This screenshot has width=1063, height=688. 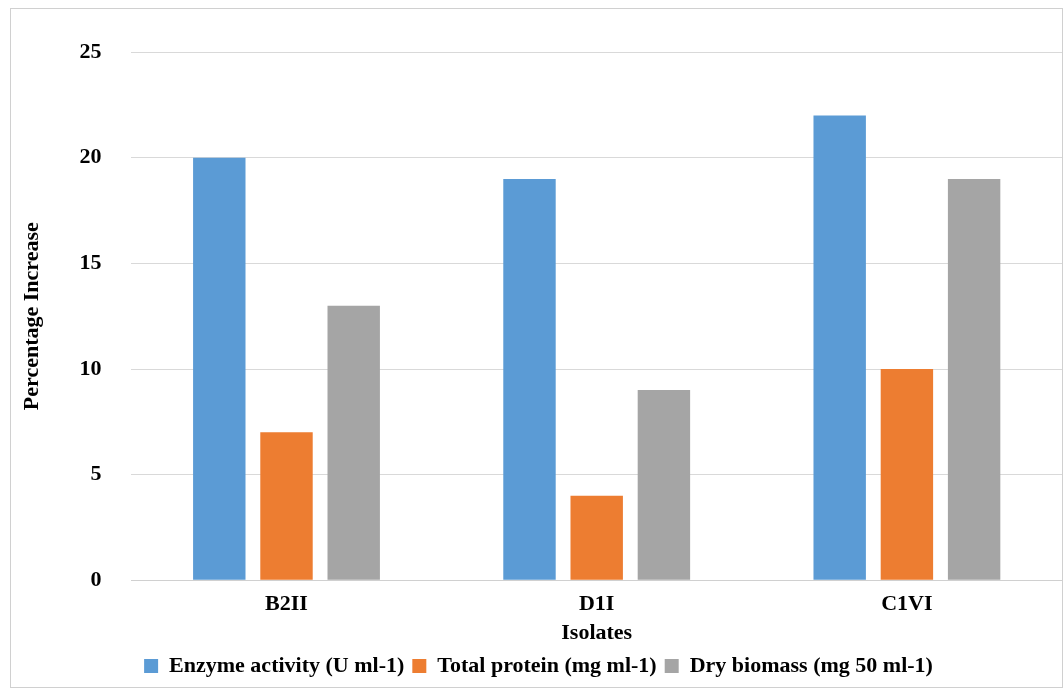 What do you see at coordinates (597, 632) in the screenshot?
I see `x-axis-title: Isolates` at bounding box center [597, 632].